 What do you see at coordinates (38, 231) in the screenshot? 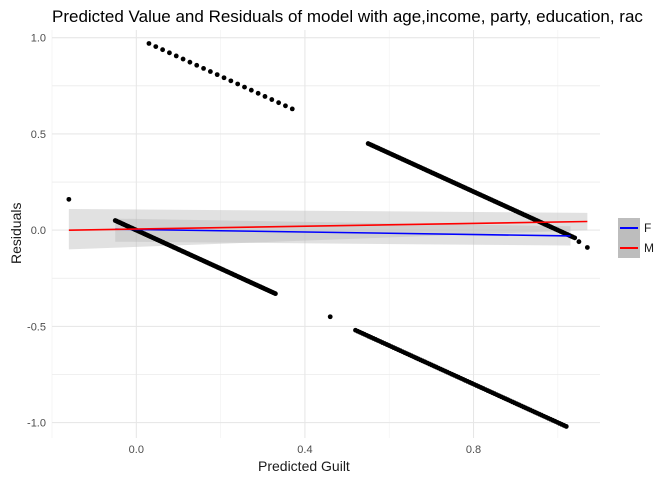
I see `y-tick-label: 0.0` at bounding box center [38, 231].